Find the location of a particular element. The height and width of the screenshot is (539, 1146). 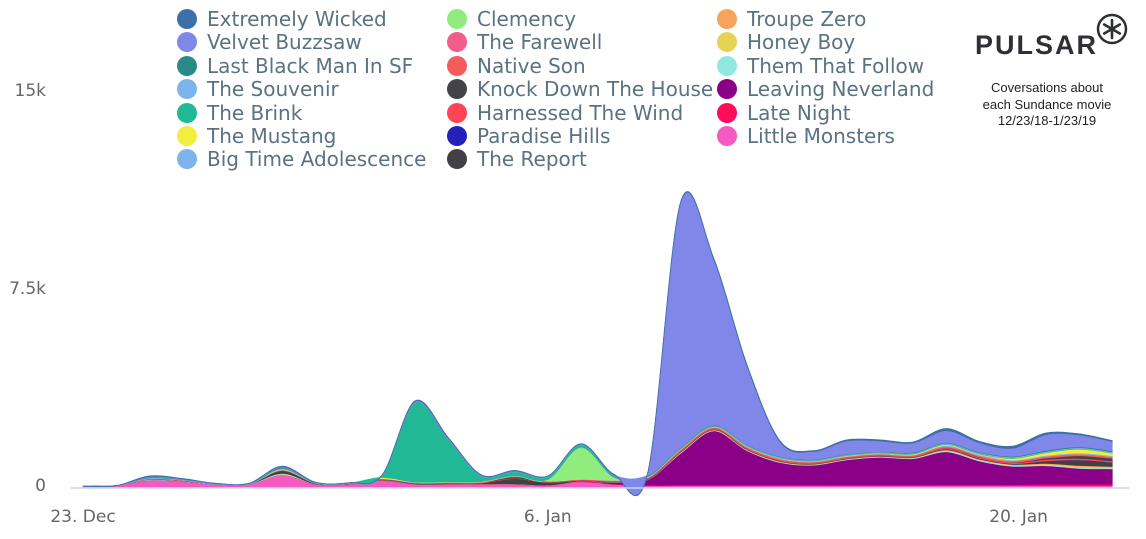

y-tick-label: 15k is located at coordinates (30, 91).